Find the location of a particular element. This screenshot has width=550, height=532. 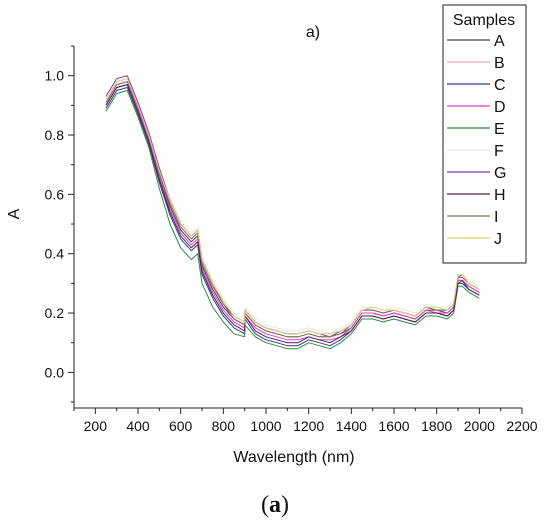

x-tick-label: 1400 is located at coordinates (351, 426).